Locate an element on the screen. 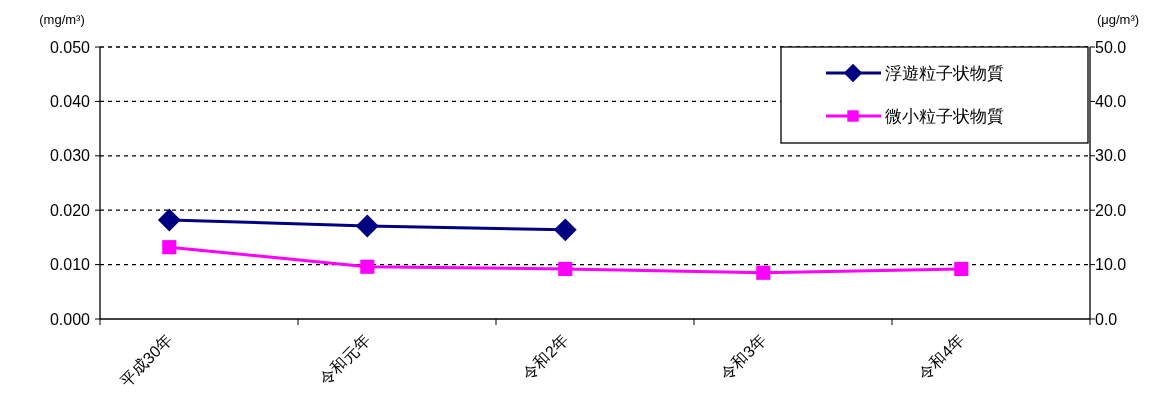 This screenshot has width=1157, height=419. y-tick-label: 0.040 is located at coordinates (70, 101).